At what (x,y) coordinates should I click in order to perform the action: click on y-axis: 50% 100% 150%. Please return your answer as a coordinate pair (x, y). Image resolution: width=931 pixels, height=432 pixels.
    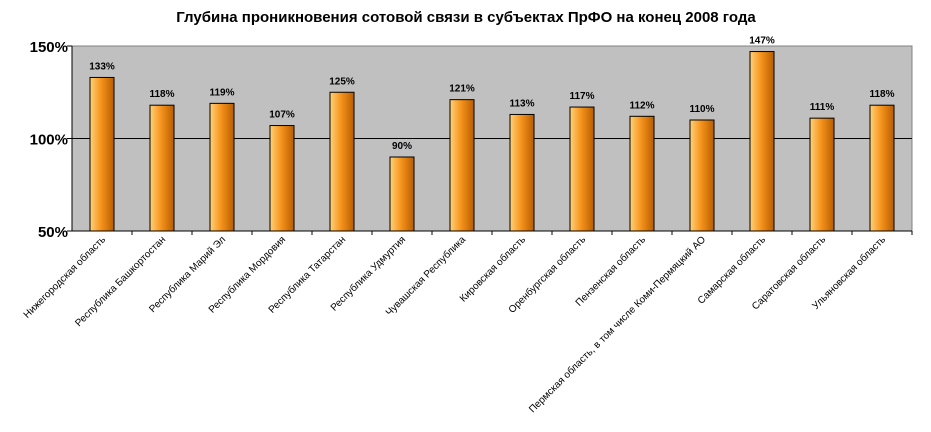
    Looking at the image, I should click on (51, 140).